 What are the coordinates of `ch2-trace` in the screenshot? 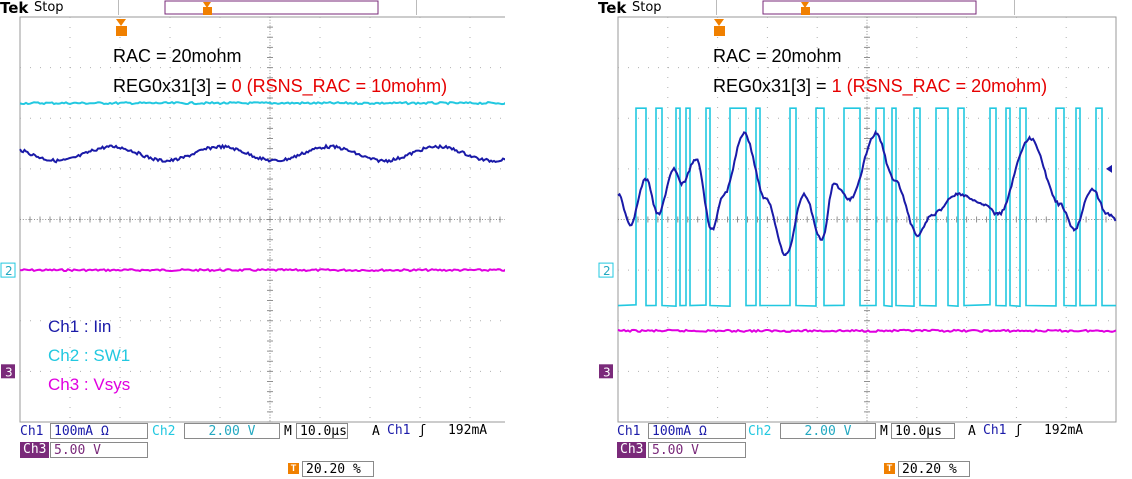 It's located at (262, 103).